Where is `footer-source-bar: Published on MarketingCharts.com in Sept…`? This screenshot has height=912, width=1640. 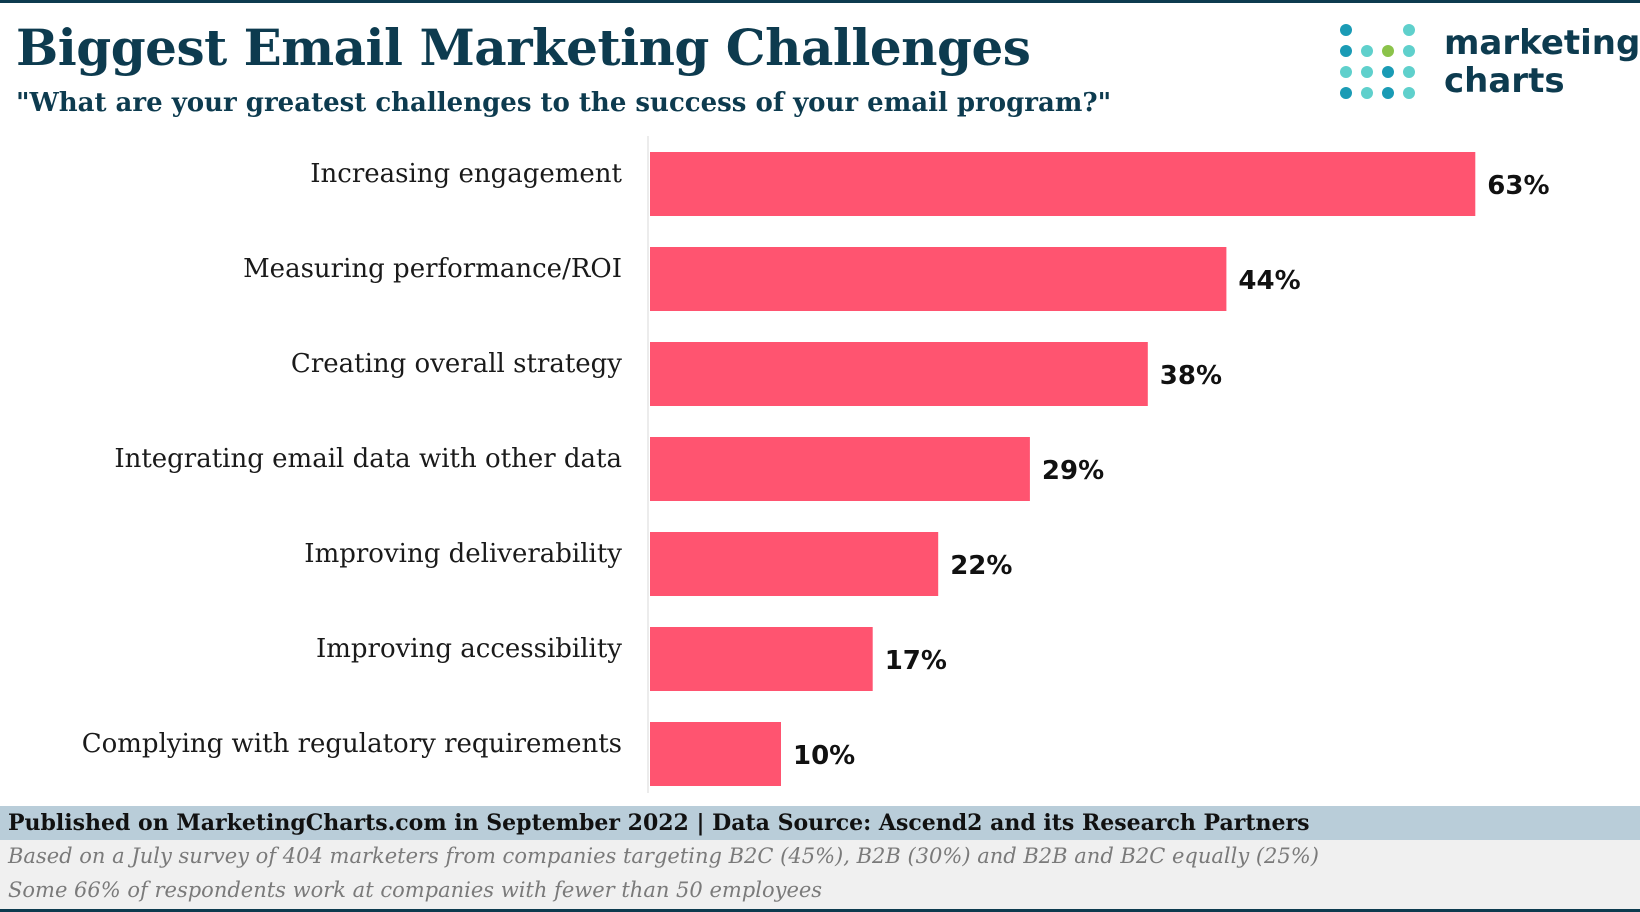 footer-source-bar: Published on MarketingCharts.com in Sept… is located at coordinates (820, 823).